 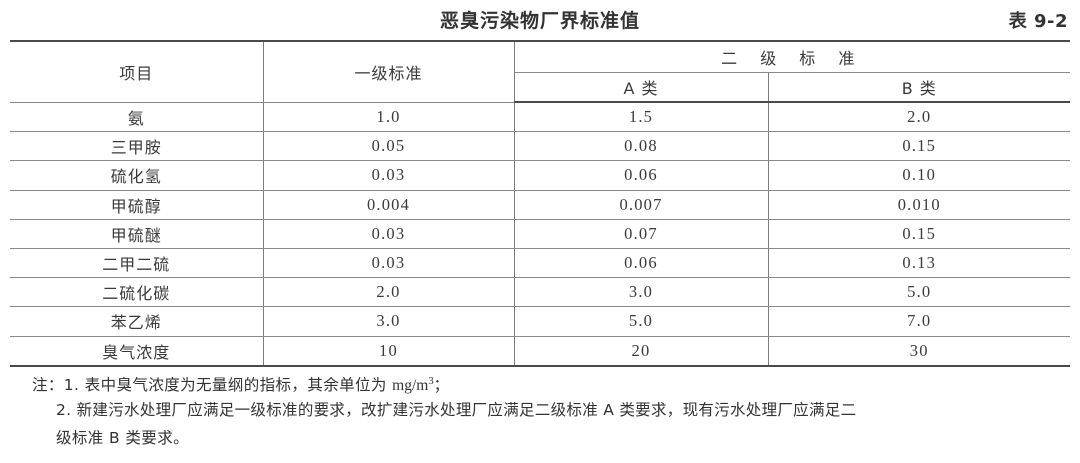 What do you see at coordinates (919, 263) in the screenshot?
I see `cell-level2-b: 0.13` at bounding box center [919, 263].